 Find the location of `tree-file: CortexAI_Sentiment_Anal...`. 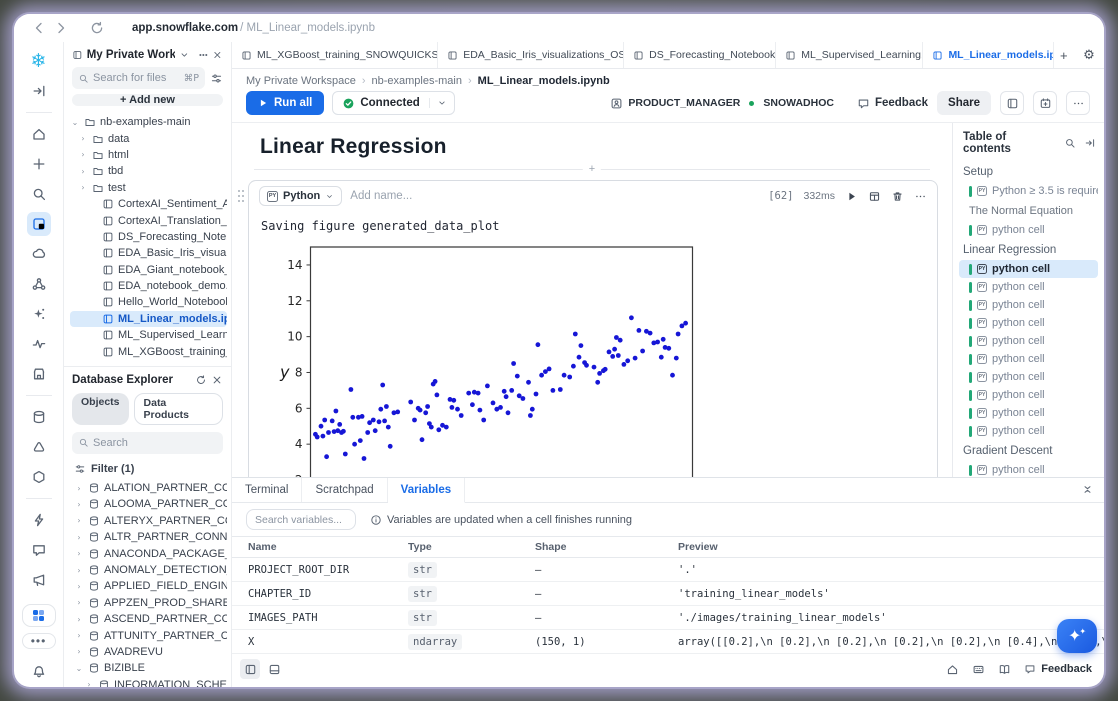

tree-file: CortexAI_Sentiment_Anal... is located at coordinates (148, 204).